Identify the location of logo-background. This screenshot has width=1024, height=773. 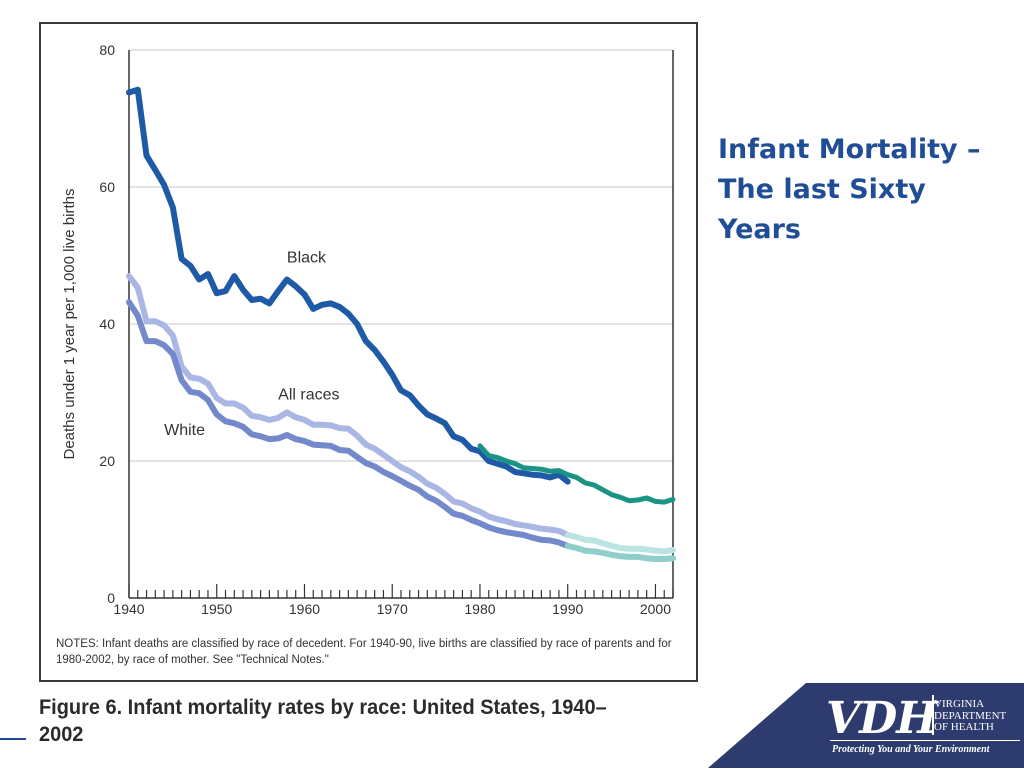
(866, 725).